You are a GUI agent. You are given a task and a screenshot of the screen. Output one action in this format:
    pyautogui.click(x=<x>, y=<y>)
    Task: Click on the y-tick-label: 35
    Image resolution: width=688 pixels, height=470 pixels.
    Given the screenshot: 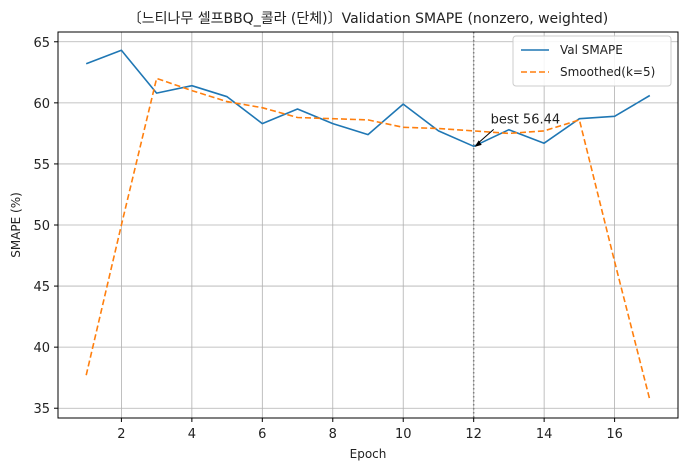 What is the action you would take?
    pyautogui.click(x=41, y=409)
    